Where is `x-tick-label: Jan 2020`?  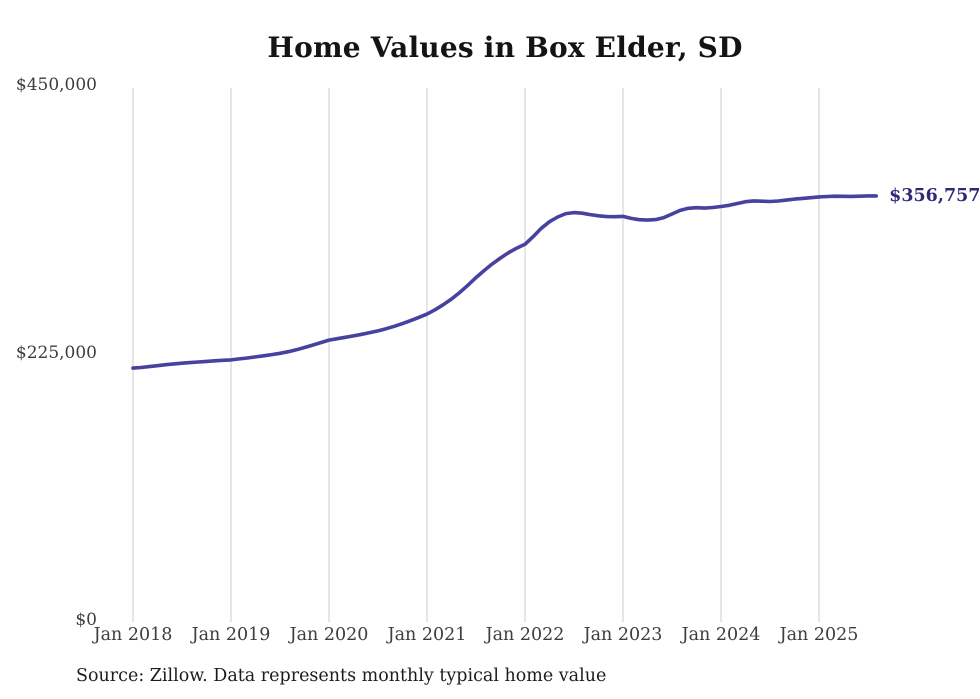
x-tick-label: Jan 2020 is located at coordinates (329, 635).